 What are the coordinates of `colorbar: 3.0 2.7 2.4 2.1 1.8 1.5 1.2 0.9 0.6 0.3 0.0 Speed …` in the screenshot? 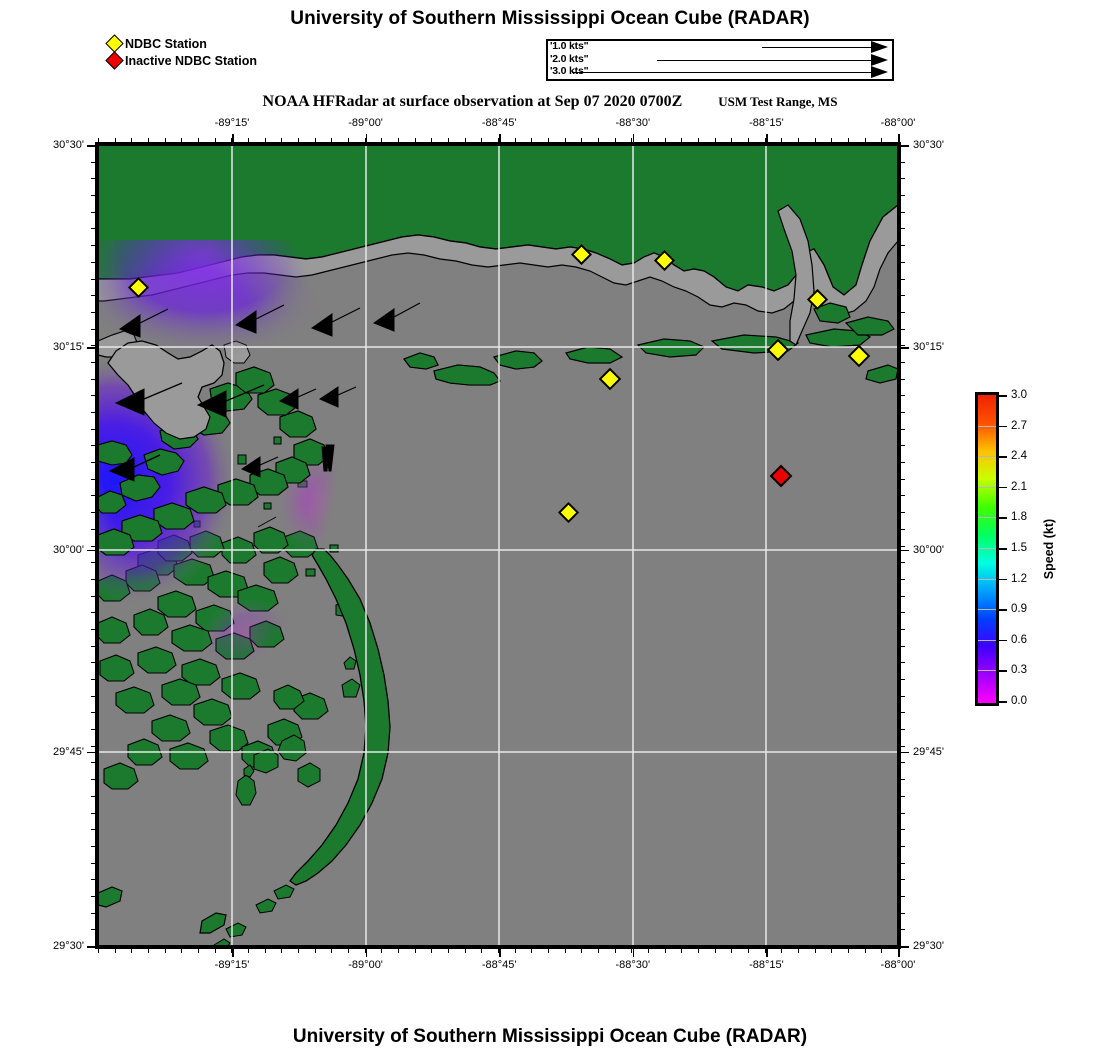 It's located at (1015, 548).